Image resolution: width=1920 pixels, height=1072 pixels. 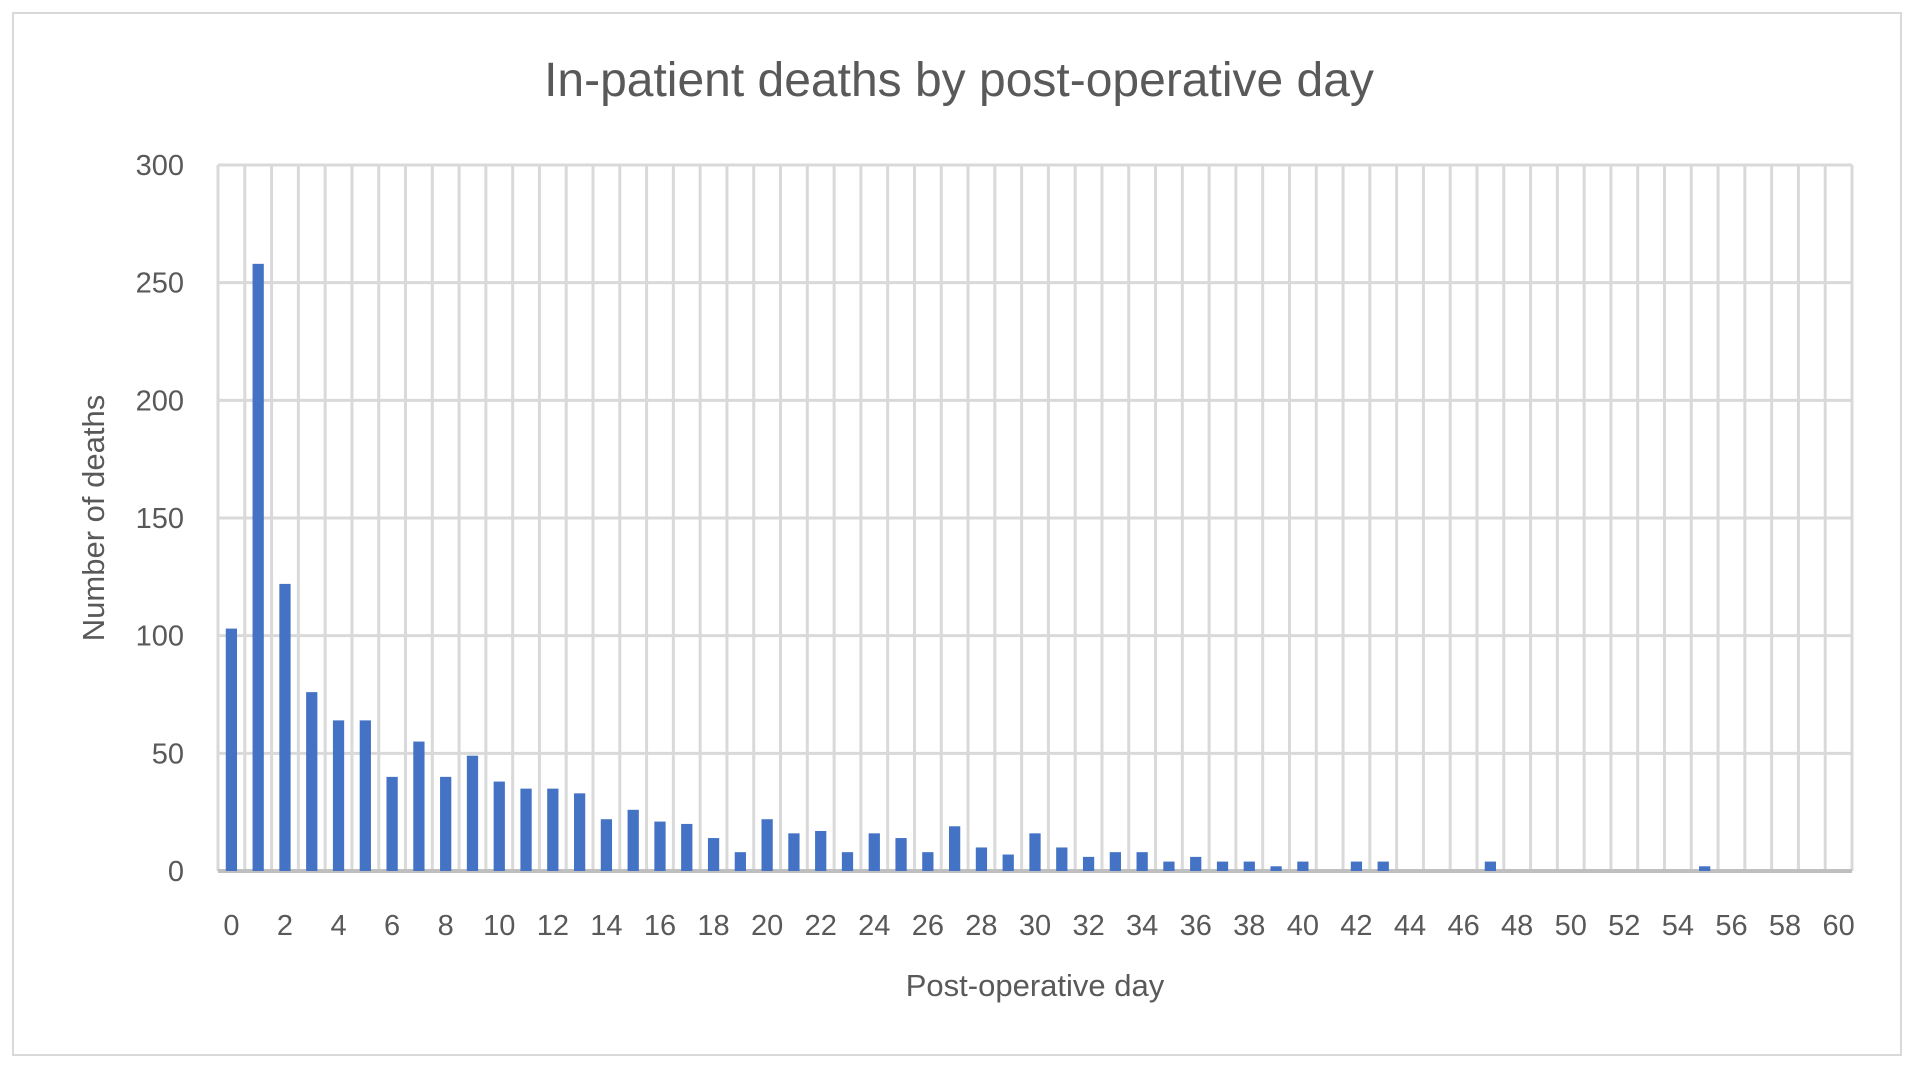 What do you see at coordinates (160, 401) in the screenshot?
I see `y-tick-label: 200` at bounding box center [160, 401].